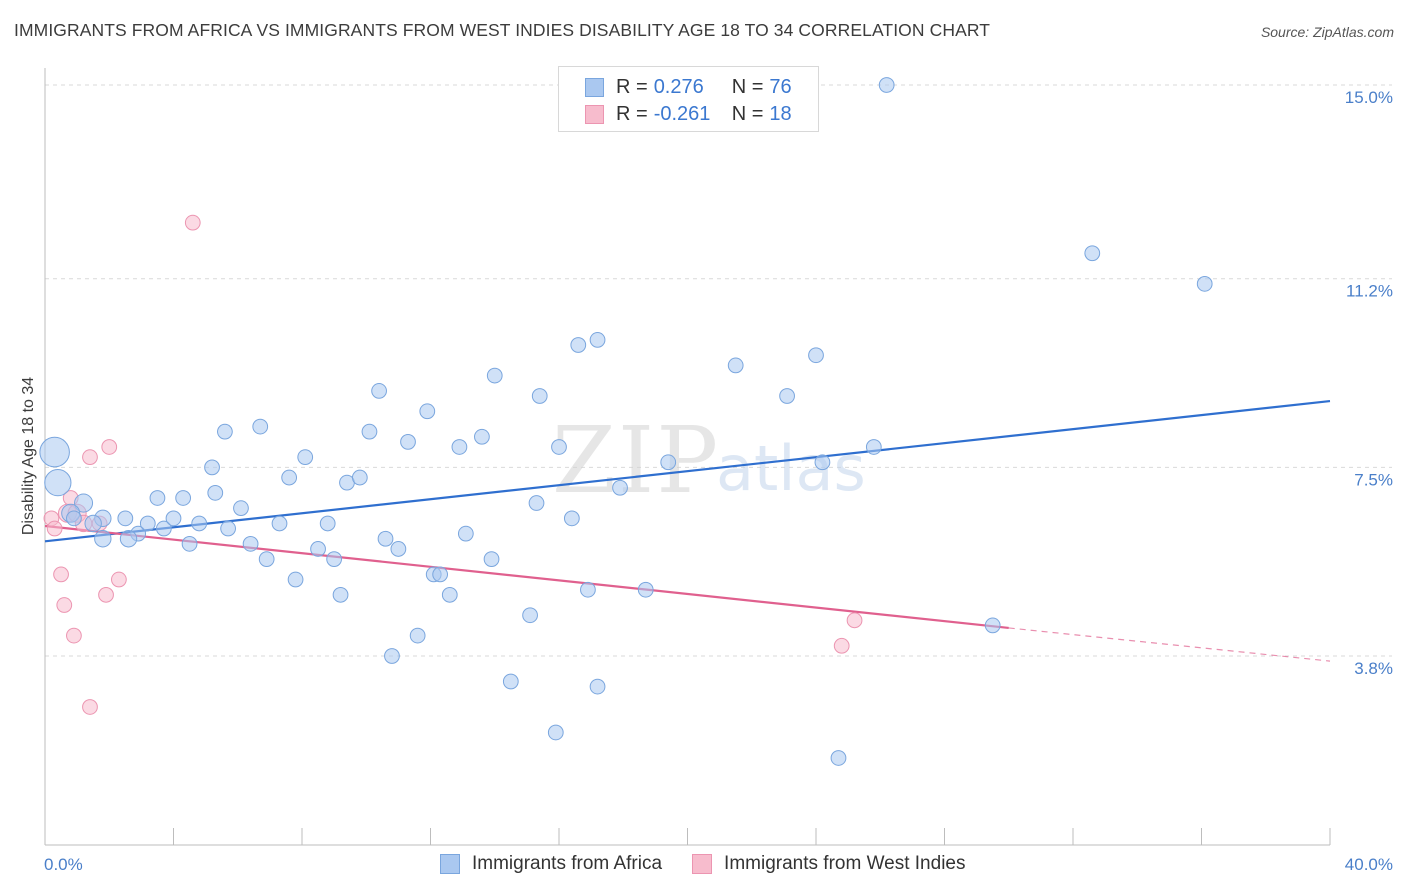 The width and height of the screenshot is (1406, 892). I want to click on x-tick-label: 40.0%, so click(1369, 864).